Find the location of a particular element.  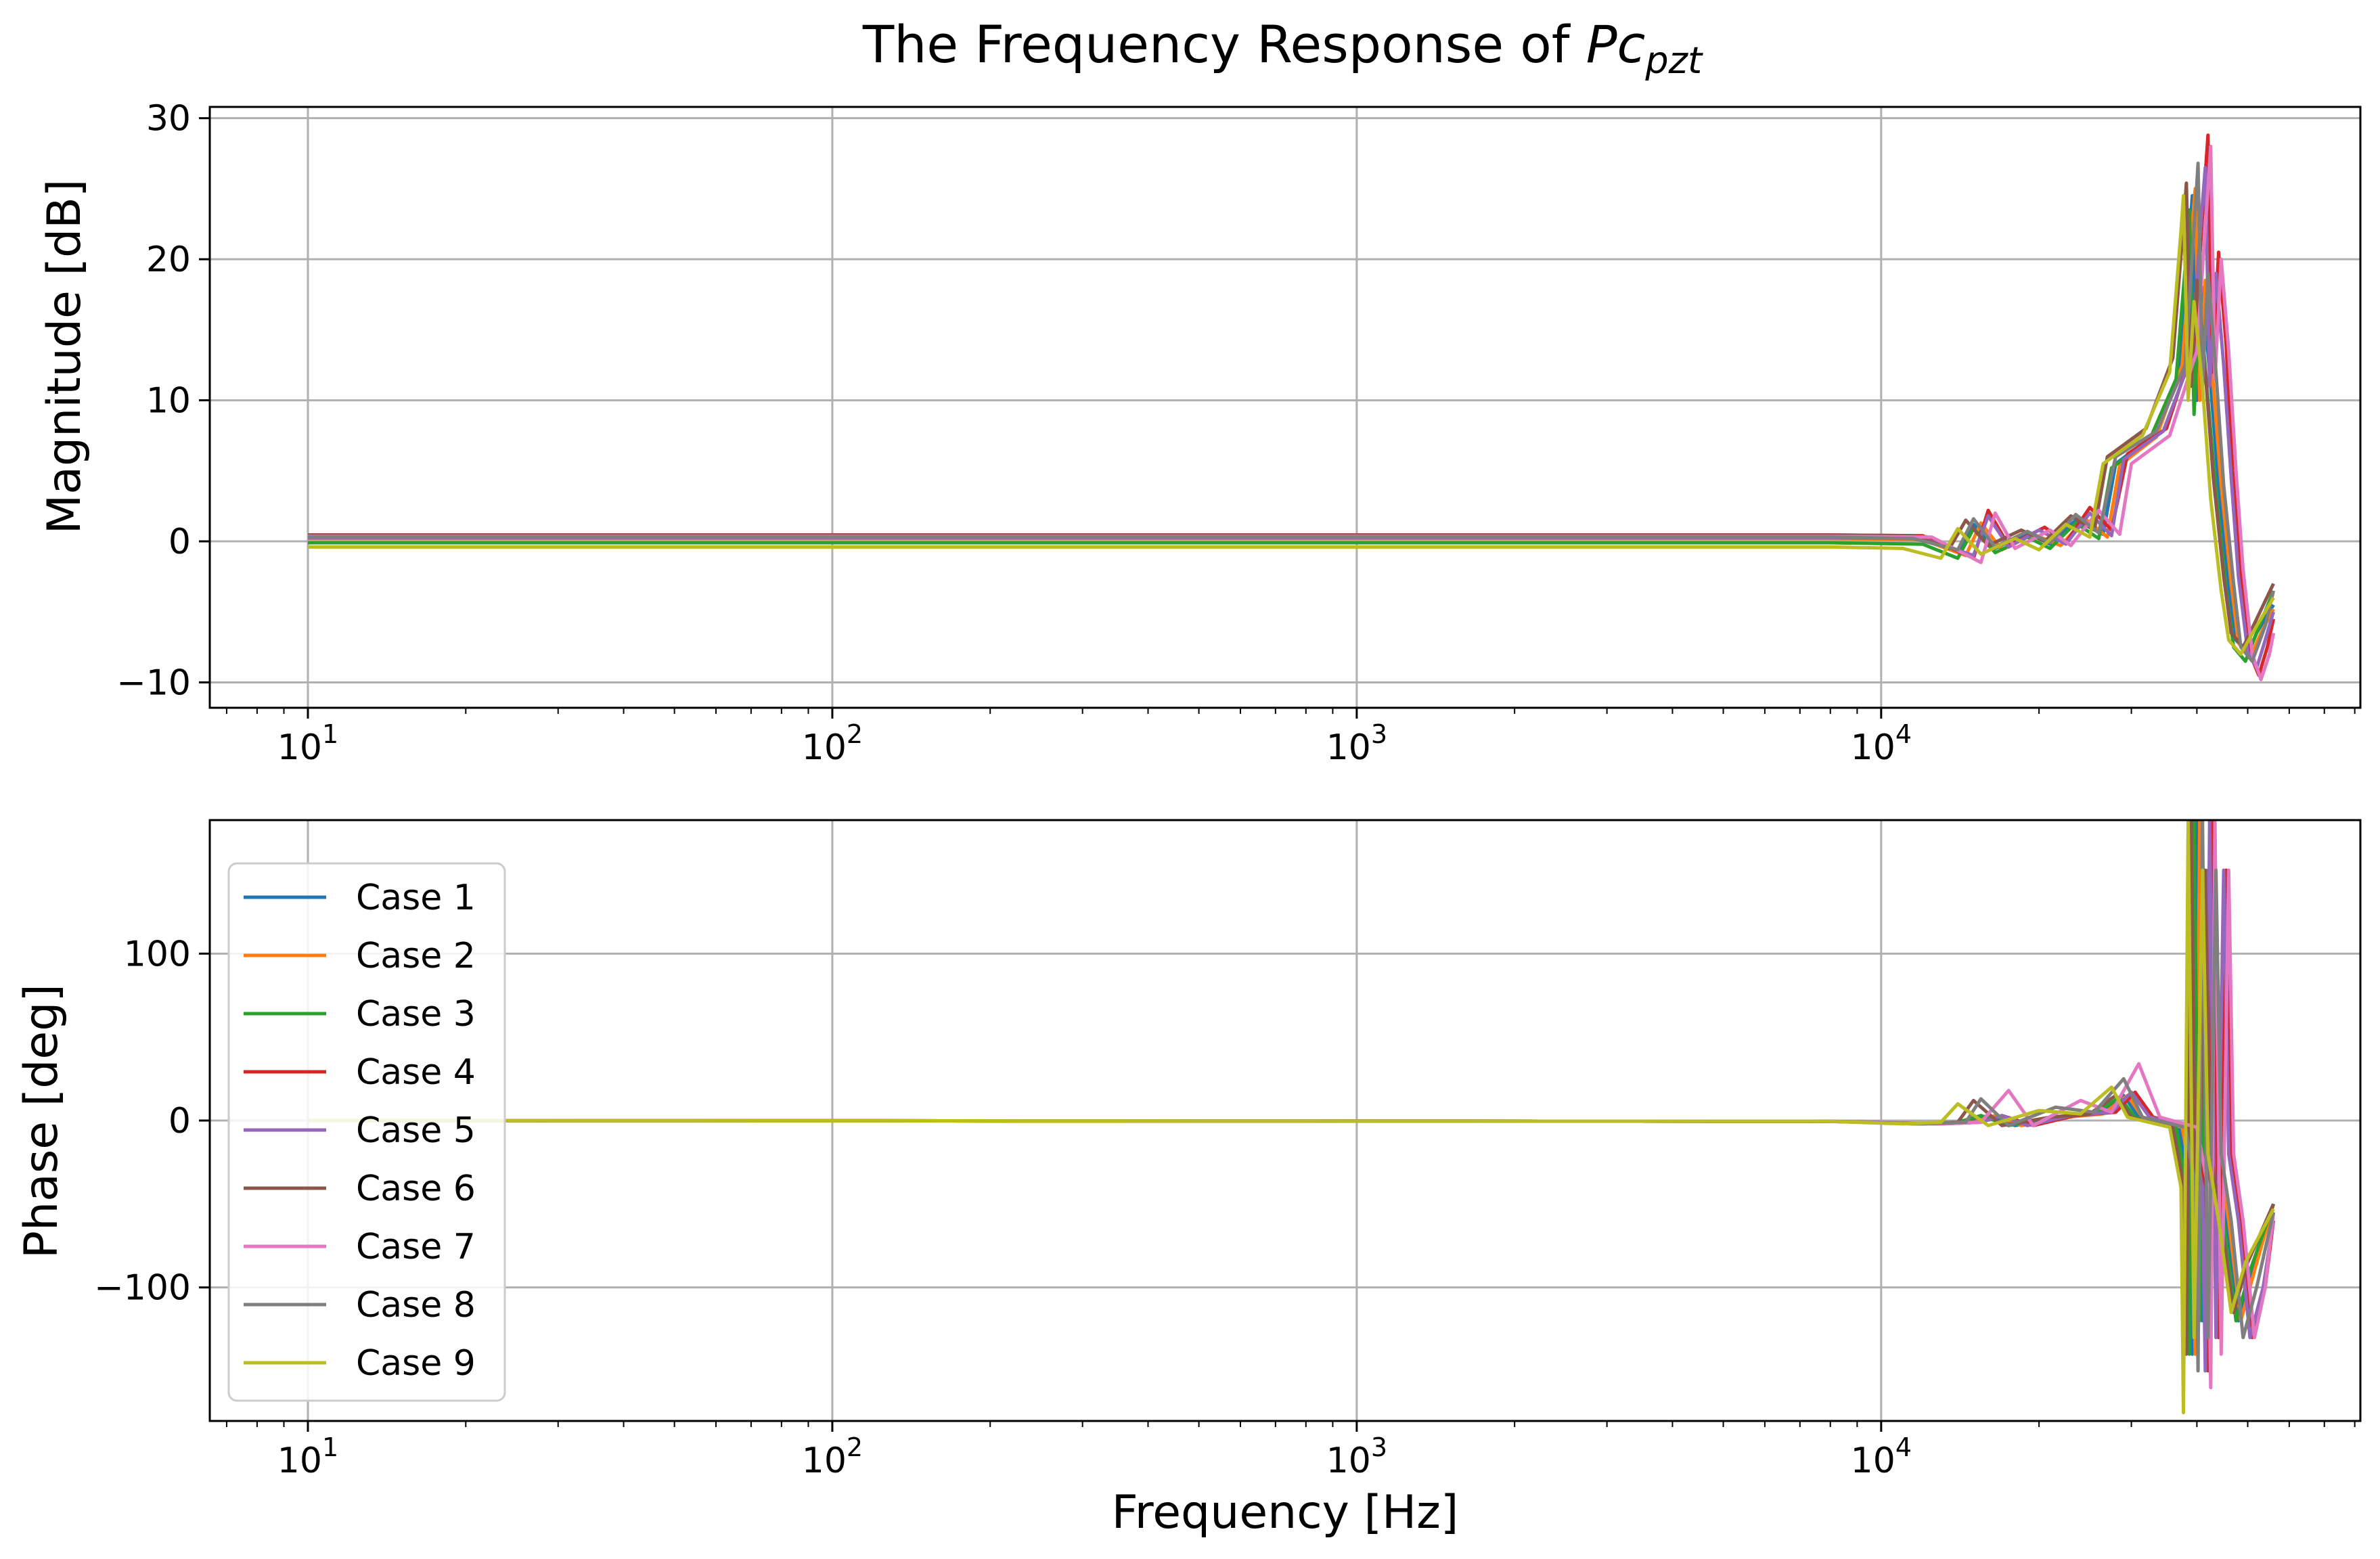

x-axis-label: Frequency [Hz] is located at coordinates (1286, 1513).